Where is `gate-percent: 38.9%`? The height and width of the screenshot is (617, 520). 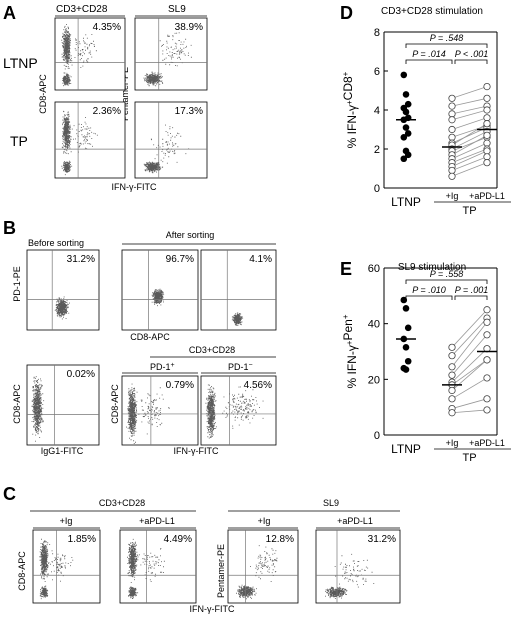 gate-percent: 38.9% is located at coordinates (189, 27).